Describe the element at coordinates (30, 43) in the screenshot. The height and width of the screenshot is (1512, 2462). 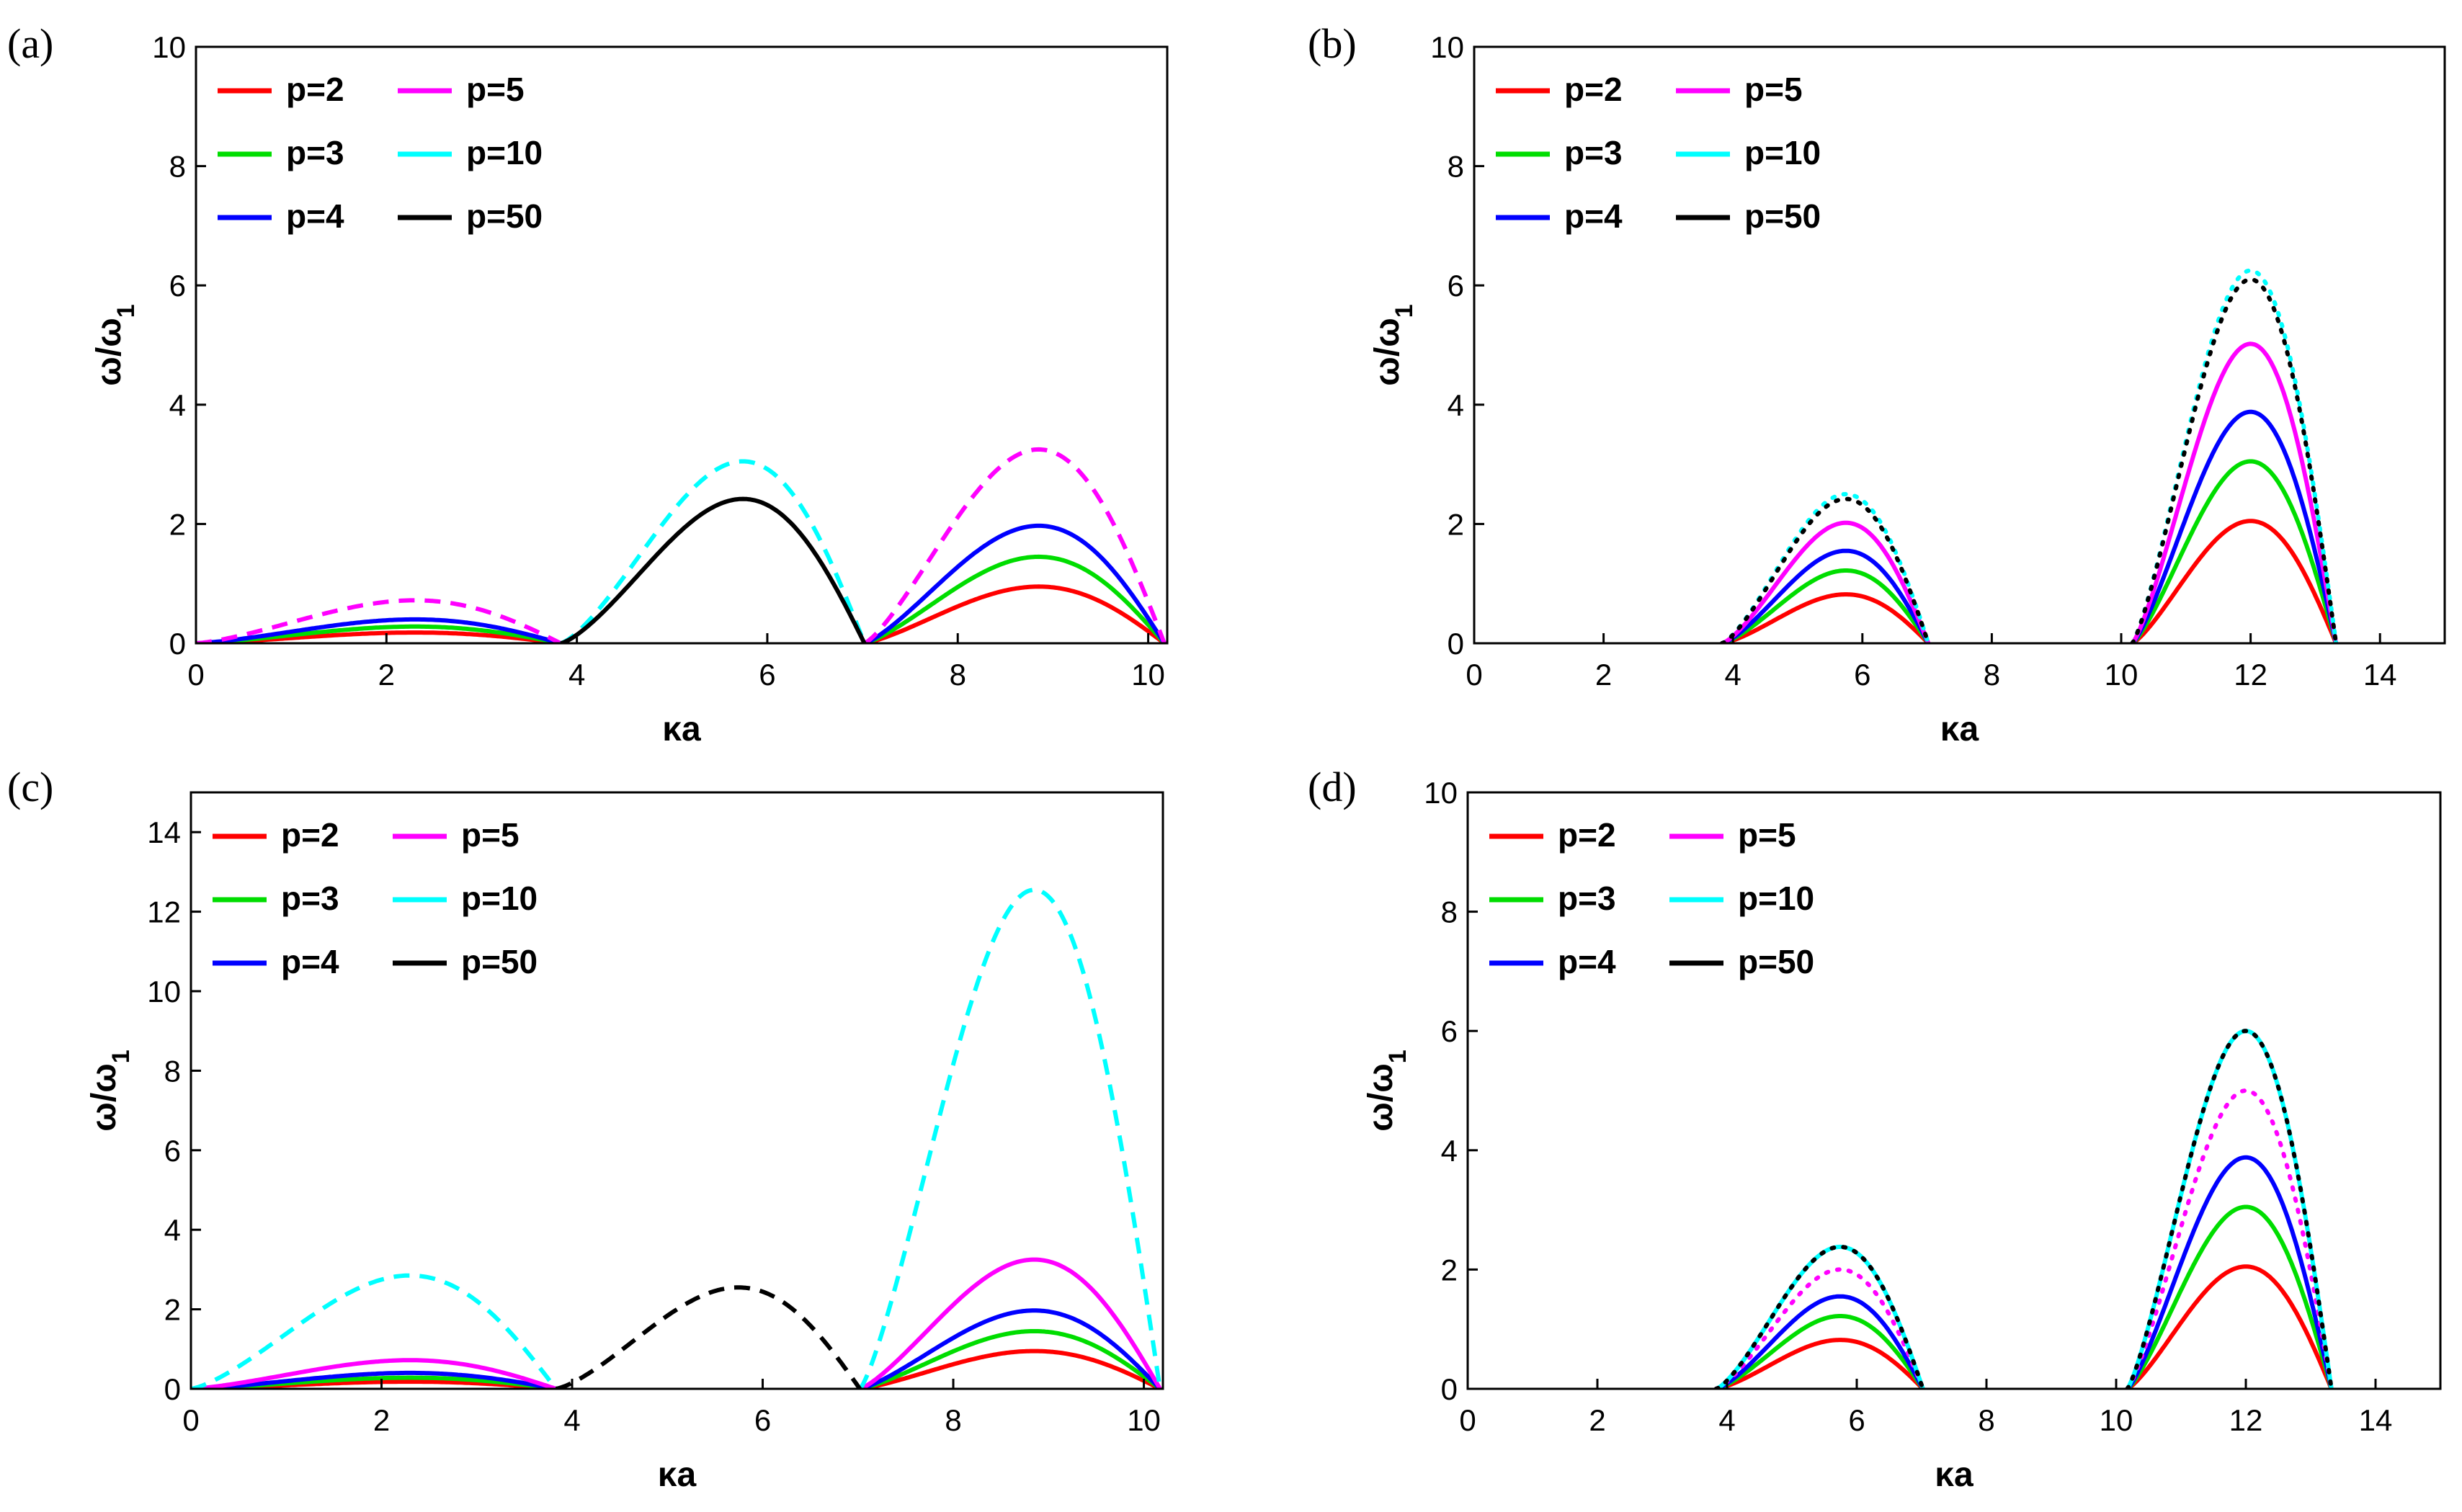
I see `panel-label: (a)` at that location.